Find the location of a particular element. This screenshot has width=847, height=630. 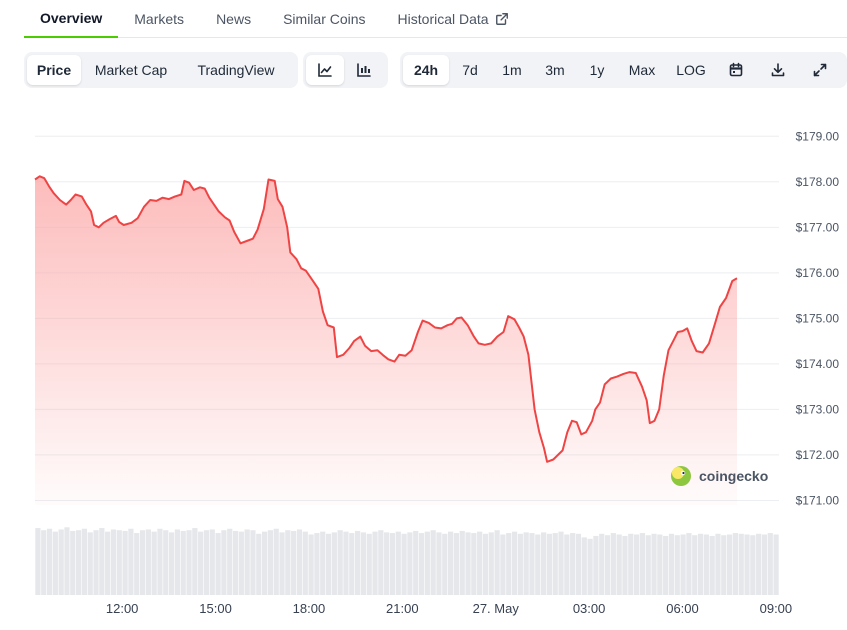

log-scale-button: LOG is located at coordinates (691, 70).